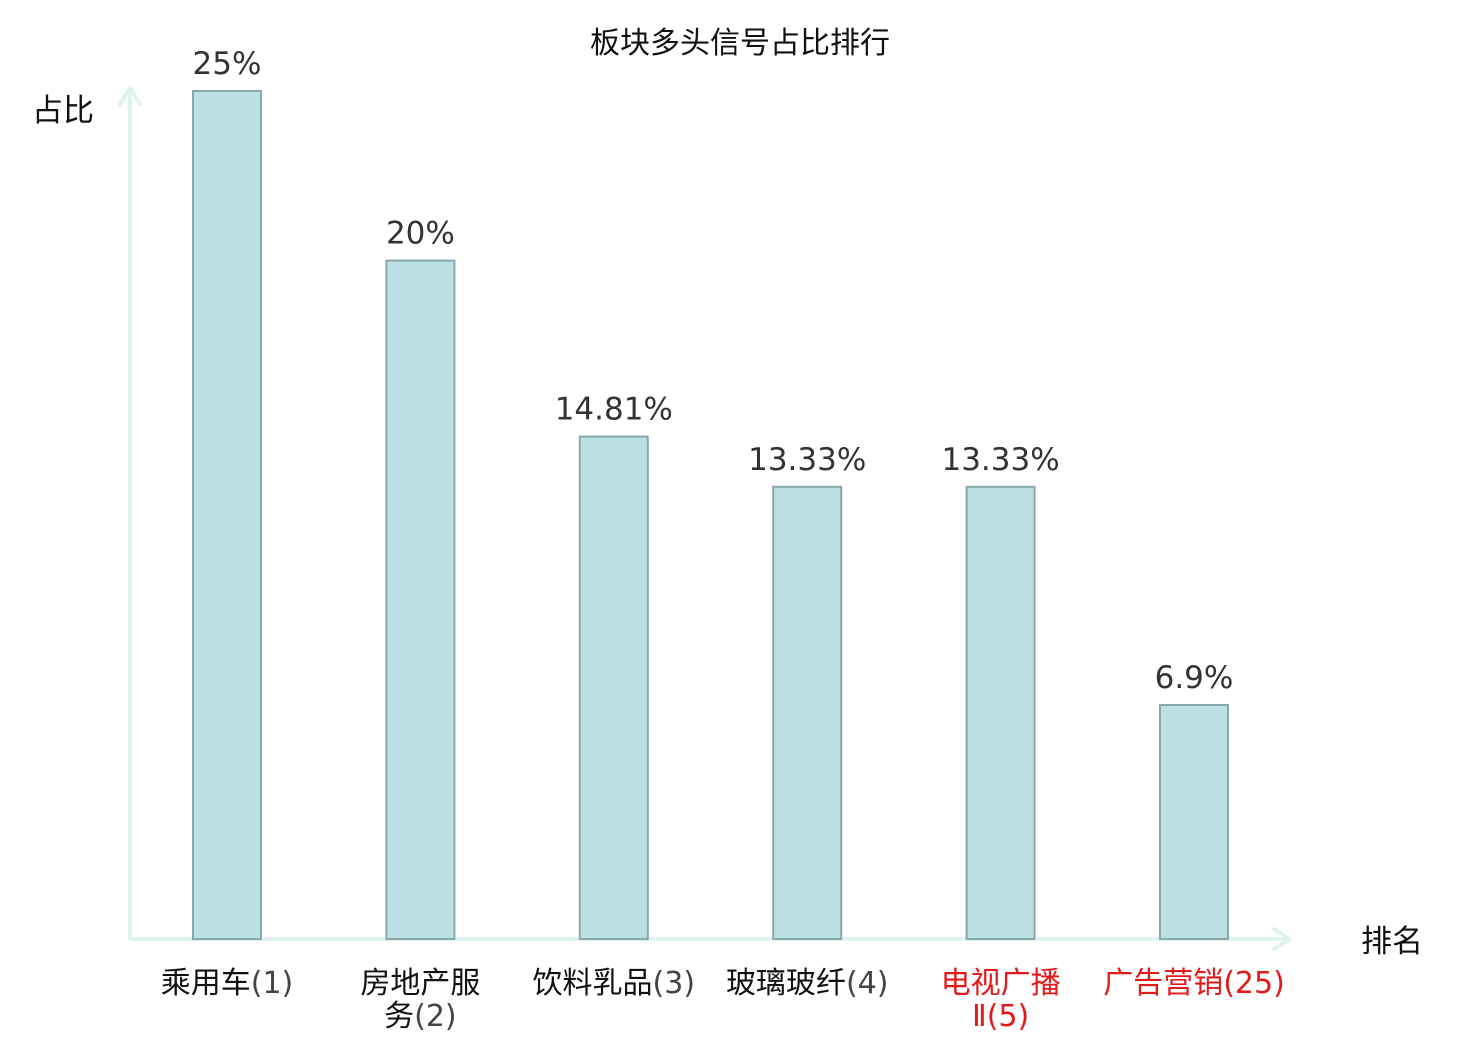 The image size is (1480, 1040). I want to click on value-label-2: 20%, so click(420, 234).